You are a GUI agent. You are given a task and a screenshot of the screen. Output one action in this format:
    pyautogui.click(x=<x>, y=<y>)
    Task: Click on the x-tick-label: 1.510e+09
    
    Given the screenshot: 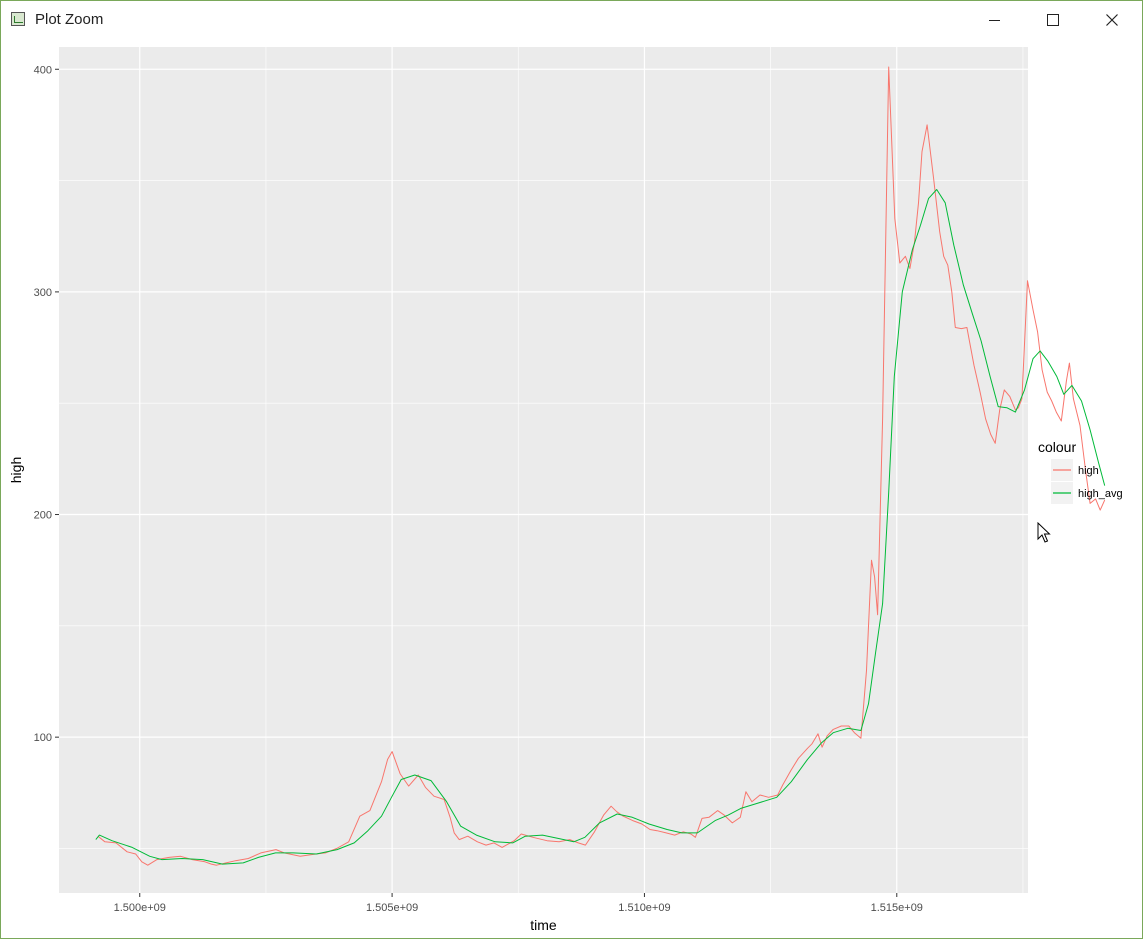 What is the action you would take?
    pyautogui.click(x=644, y=908)
    